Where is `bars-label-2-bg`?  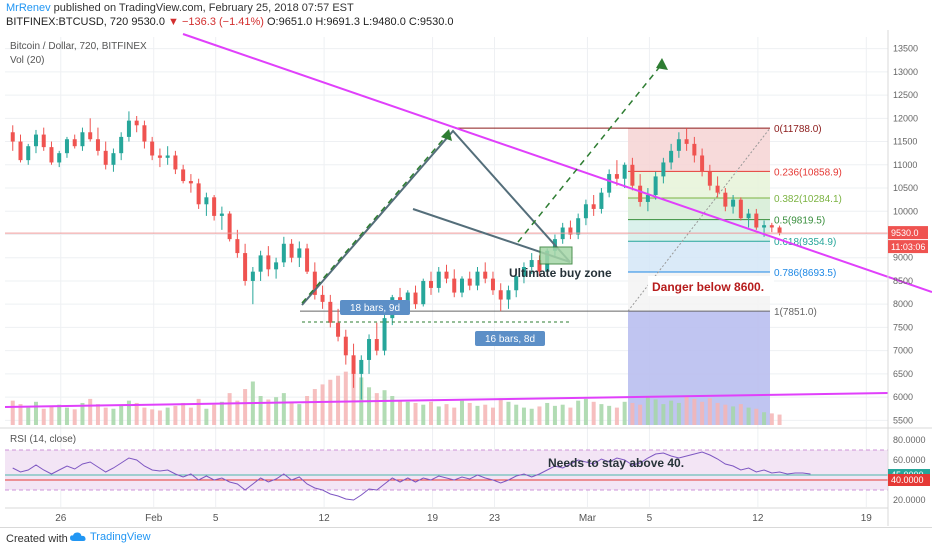 bars-label-2-bg is located at coordinates (510, 338).